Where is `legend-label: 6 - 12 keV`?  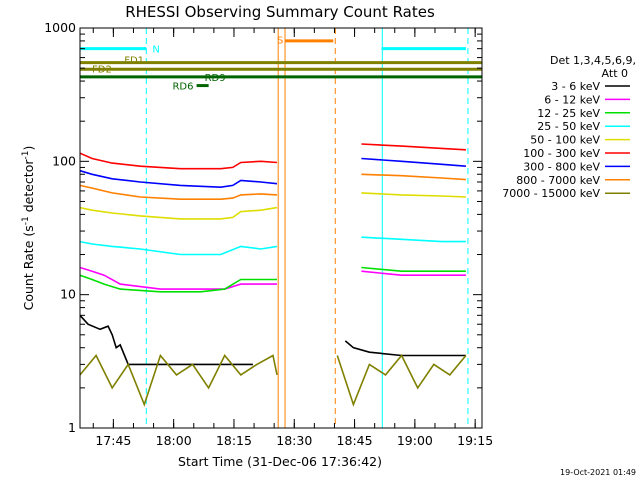
legend-label: 6 - 12 keV is located at coordinates (572, 99).